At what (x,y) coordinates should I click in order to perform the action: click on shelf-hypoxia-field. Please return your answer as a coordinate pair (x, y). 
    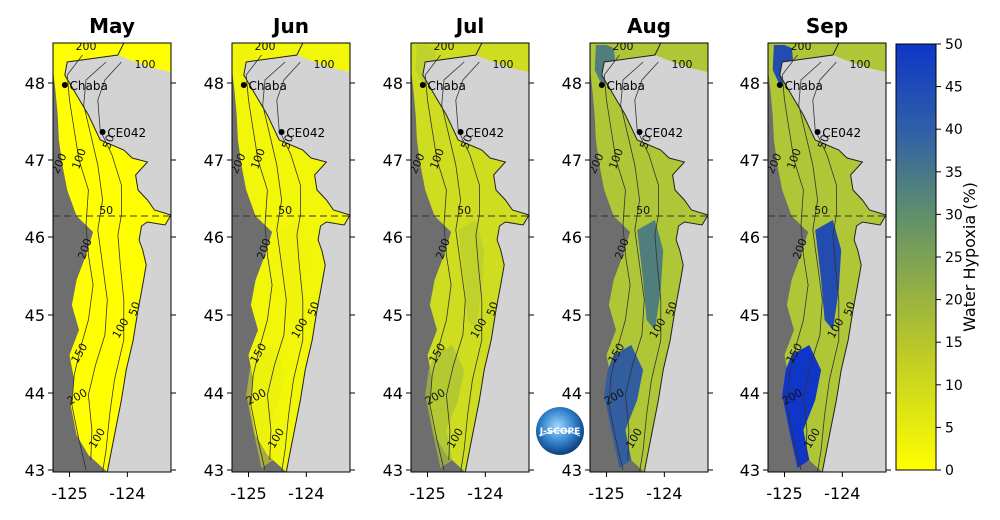
    Looking at the image, I should click on (112, 257).